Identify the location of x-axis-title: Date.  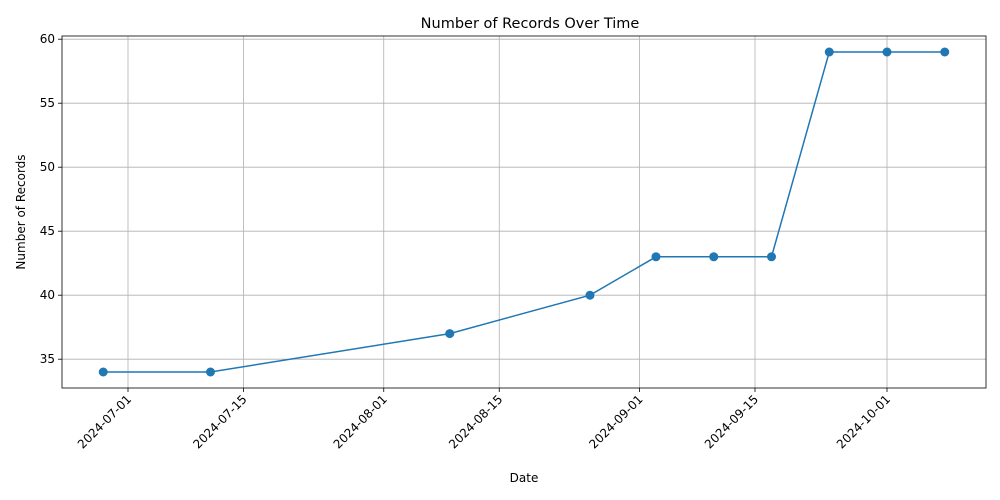
(524, 478).